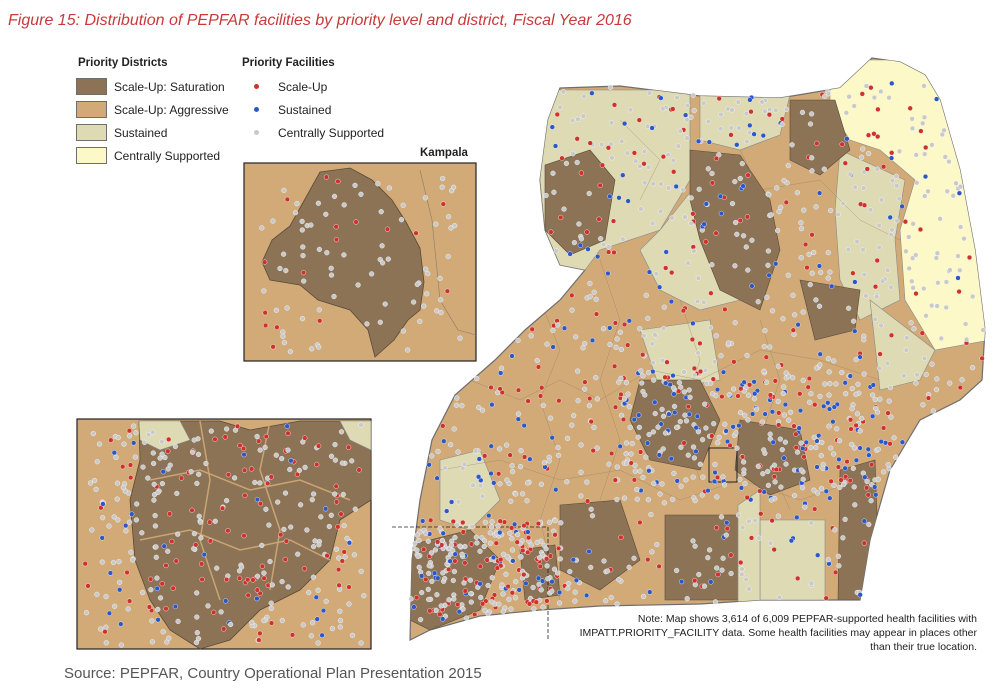 The width and height of the screenshot is (1001, 696). Describe the element at coordinates (91, 86) in the screenshot. I see `saturation-swatch` at that location.